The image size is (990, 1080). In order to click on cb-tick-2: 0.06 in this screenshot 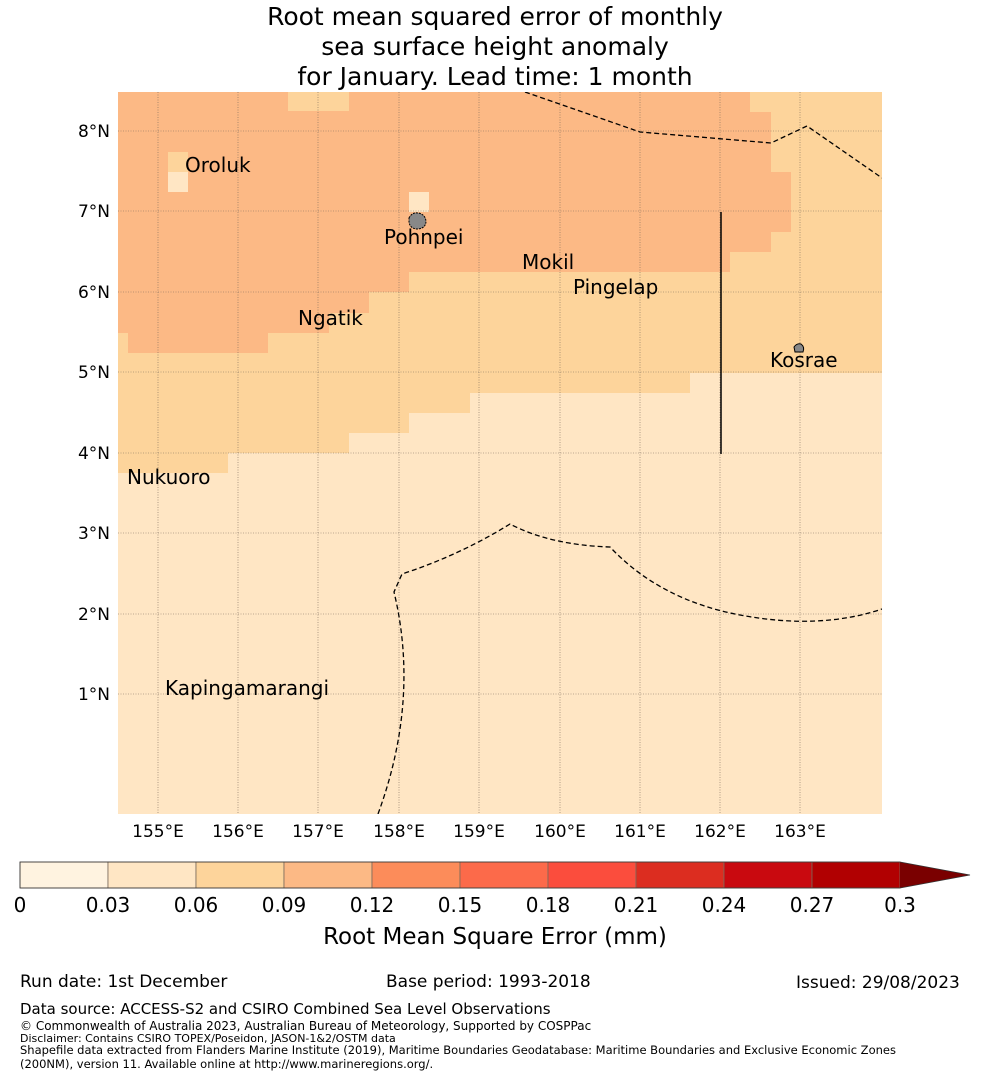, I will do `click(196, 905)`.